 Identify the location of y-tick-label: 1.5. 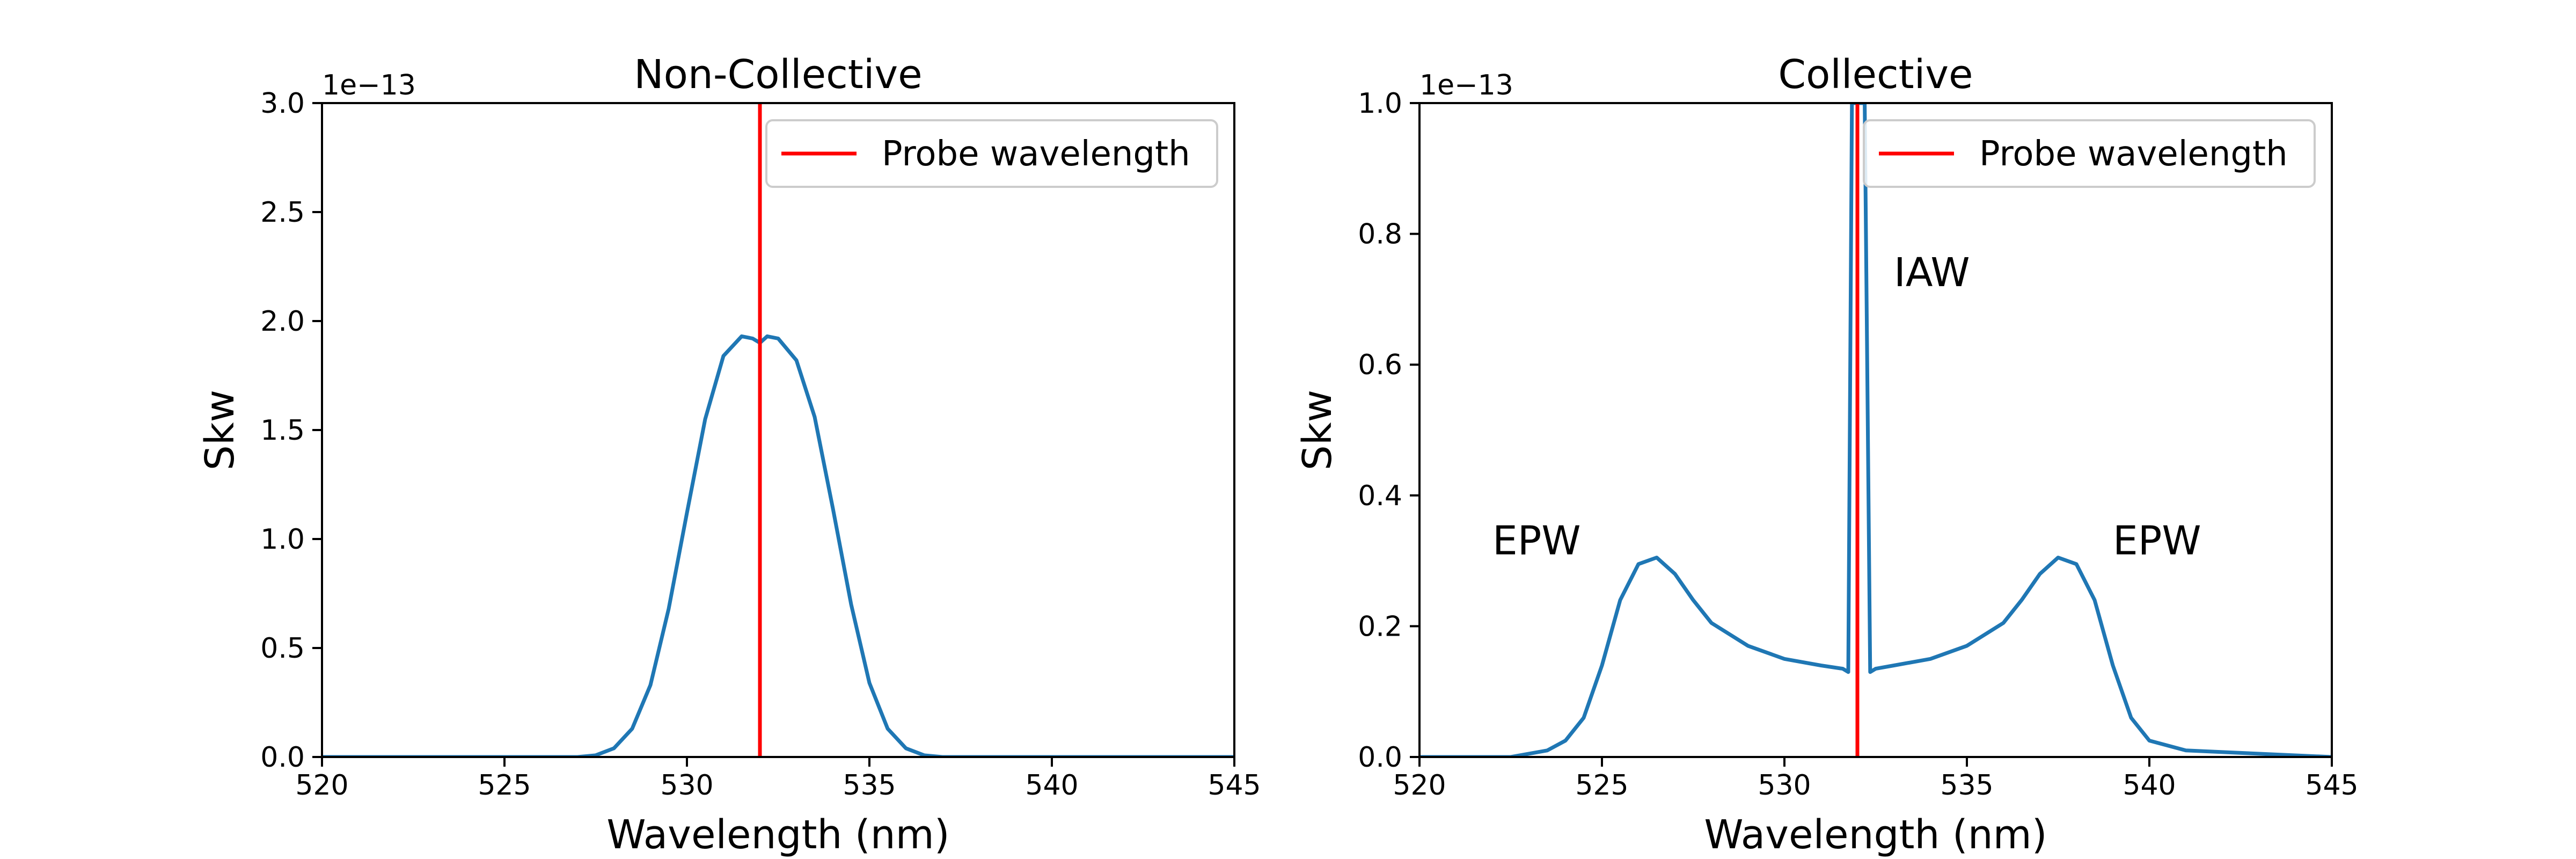
(282, 430).